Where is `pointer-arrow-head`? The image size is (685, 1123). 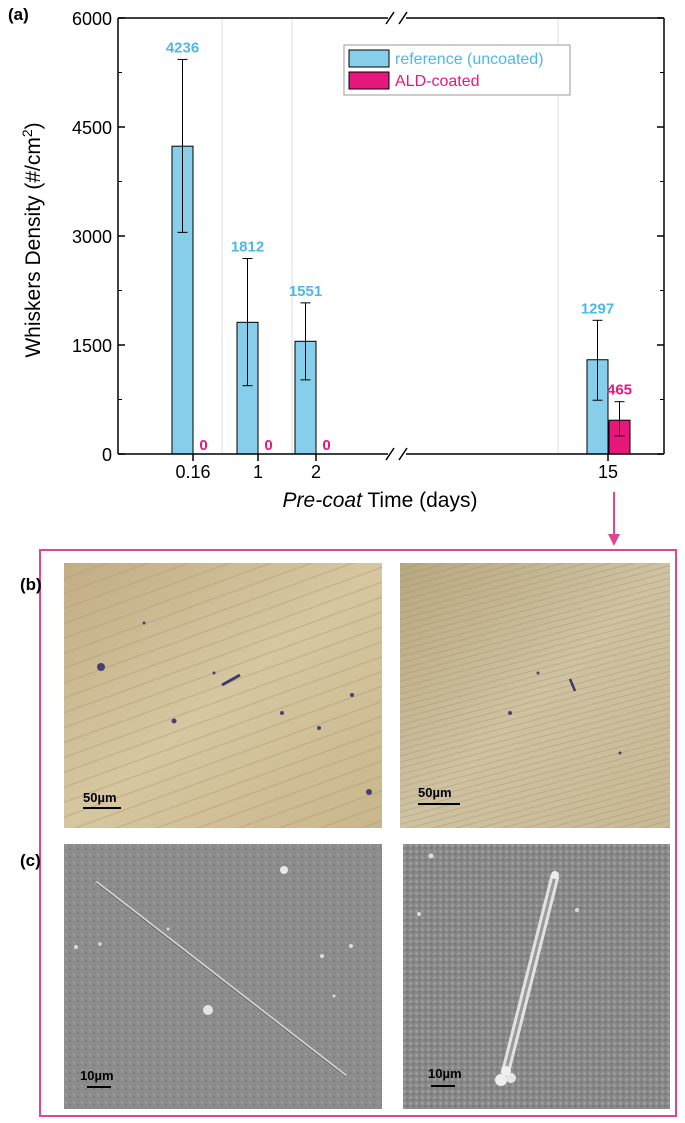
pointer-arrow-head is located at coordinates (614, 540).